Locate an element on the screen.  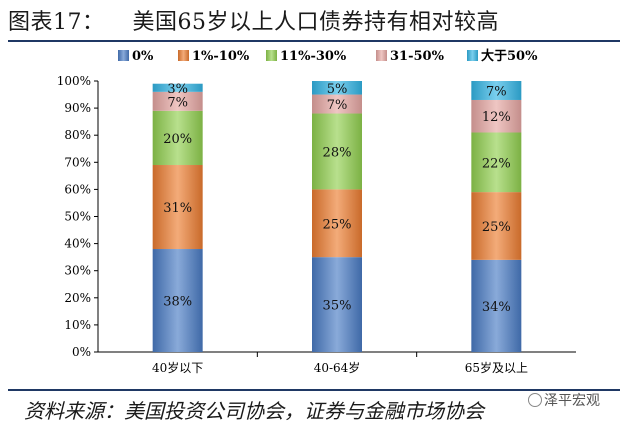
y-tick-label: 30% is located at coordinates (77, 271).